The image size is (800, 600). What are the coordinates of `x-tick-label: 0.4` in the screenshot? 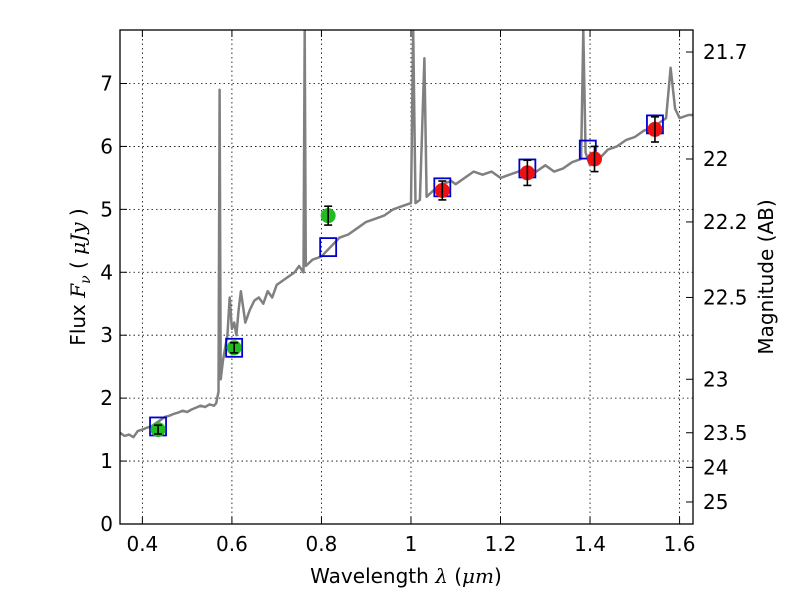 It's located at (142, 544).